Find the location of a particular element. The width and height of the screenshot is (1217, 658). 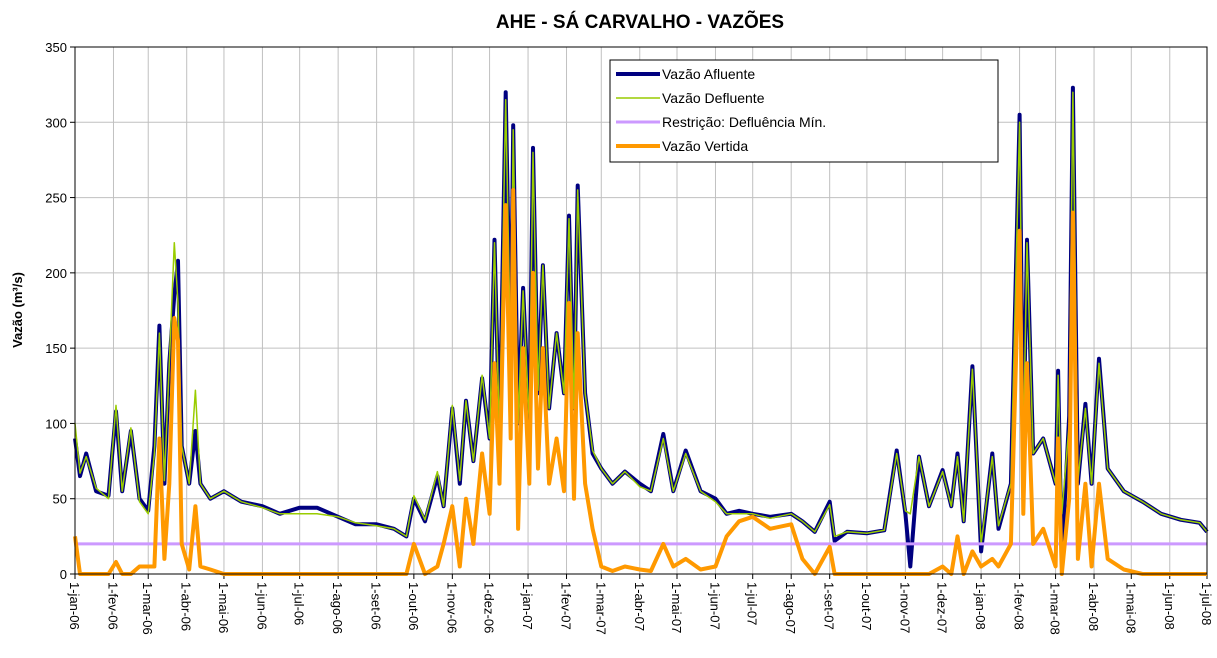

x-tick-label: 1-abr-07 is located at coordinates (639, 606).